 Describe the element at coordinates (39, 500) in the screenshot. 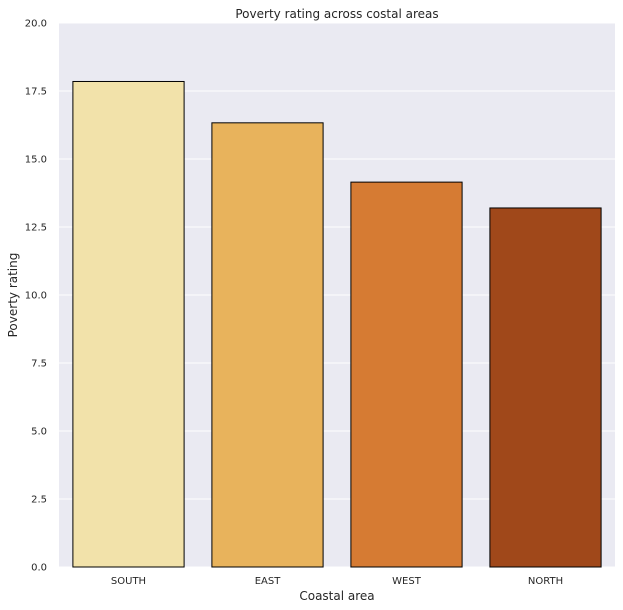

I see `y-tick-label: 2.5` at that location.